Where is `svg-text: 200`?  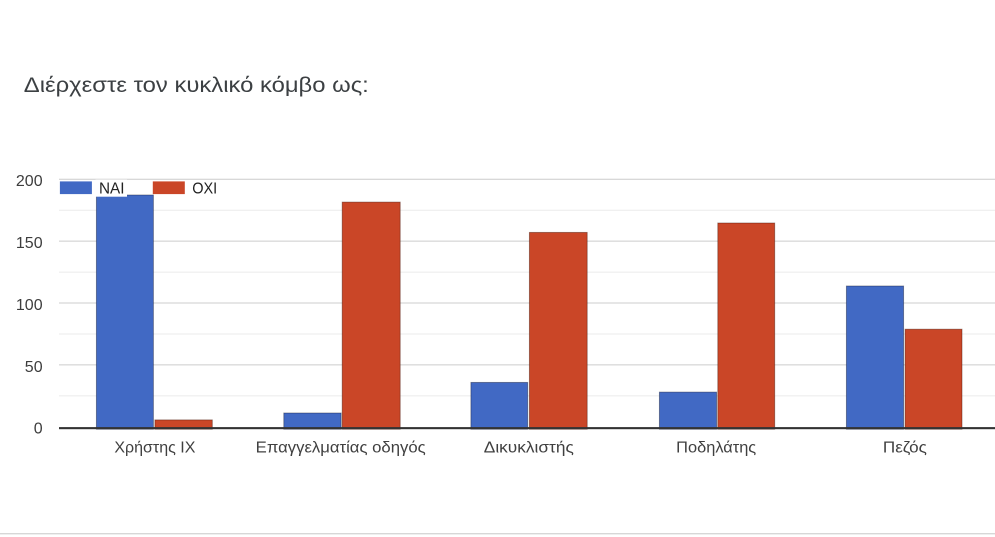
svg-text: 200 is located at coordinates (29, 181).